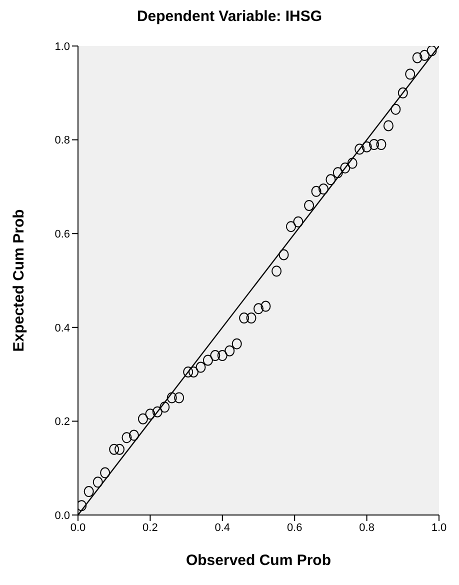 The width and height of the screenshot is (459, 585). I want to click on x-tick-label: 0.2, so click(150, 528).